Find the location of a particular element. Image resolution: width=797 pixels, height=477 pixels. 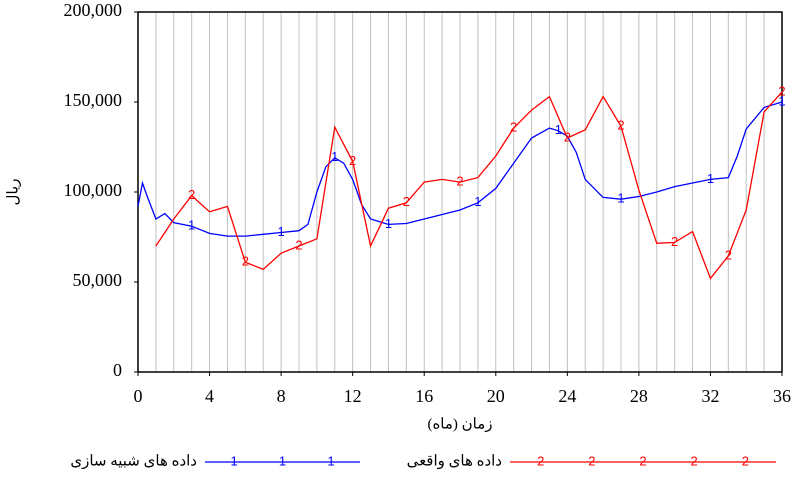

y-tick-label: 100,000 is located at coordinates (93, 190).